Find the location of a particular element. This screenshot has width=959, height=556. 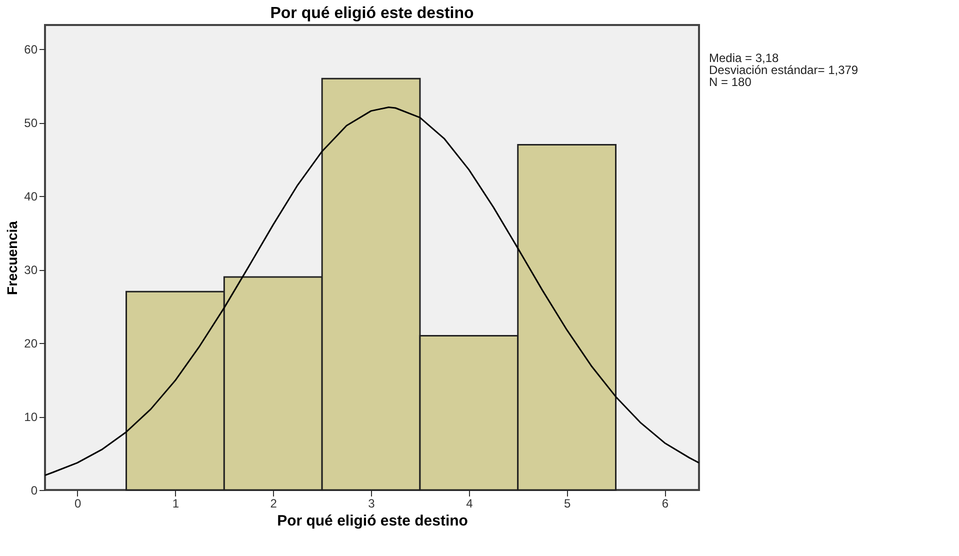

y-tick-label: 40 is located at coordinates (31, 197).